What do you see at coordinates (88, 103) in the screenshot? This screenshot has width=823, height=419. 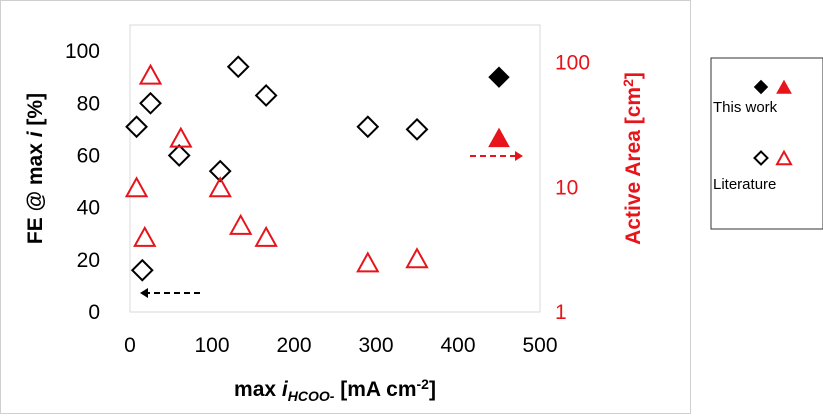 I see `y-left-tick-label: 80` at bounding box center [88, 103].